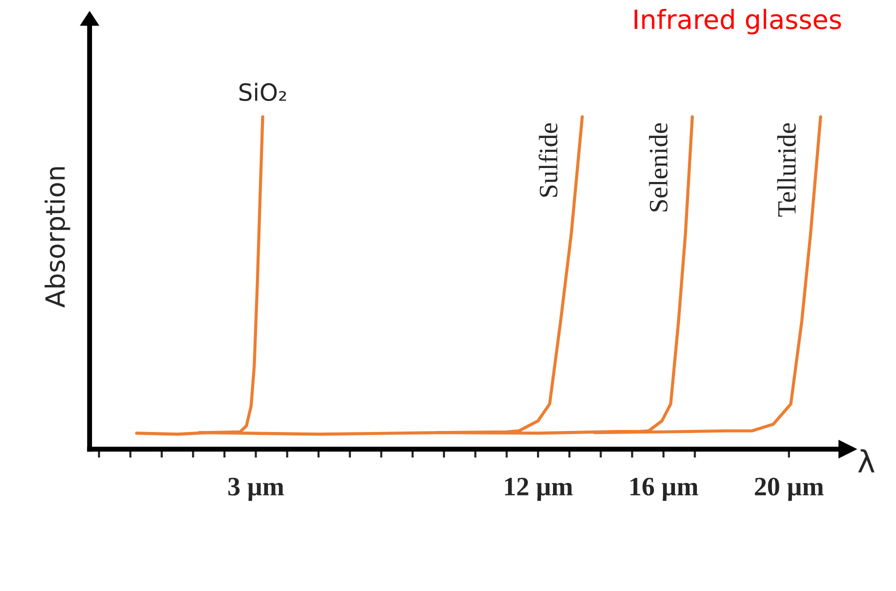  What do you see at coordinates (789, 489) in the screenshot?
I see `x-tick-label: 20 µm` at bounding box center [789, 489].